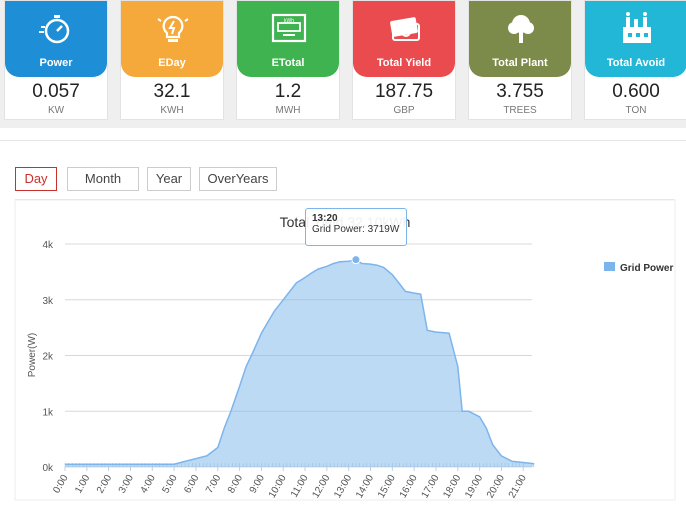 Image resolution: width=686 pixels, height=508 pixels. I want to click on tab-day: Day, so click(36, 179).